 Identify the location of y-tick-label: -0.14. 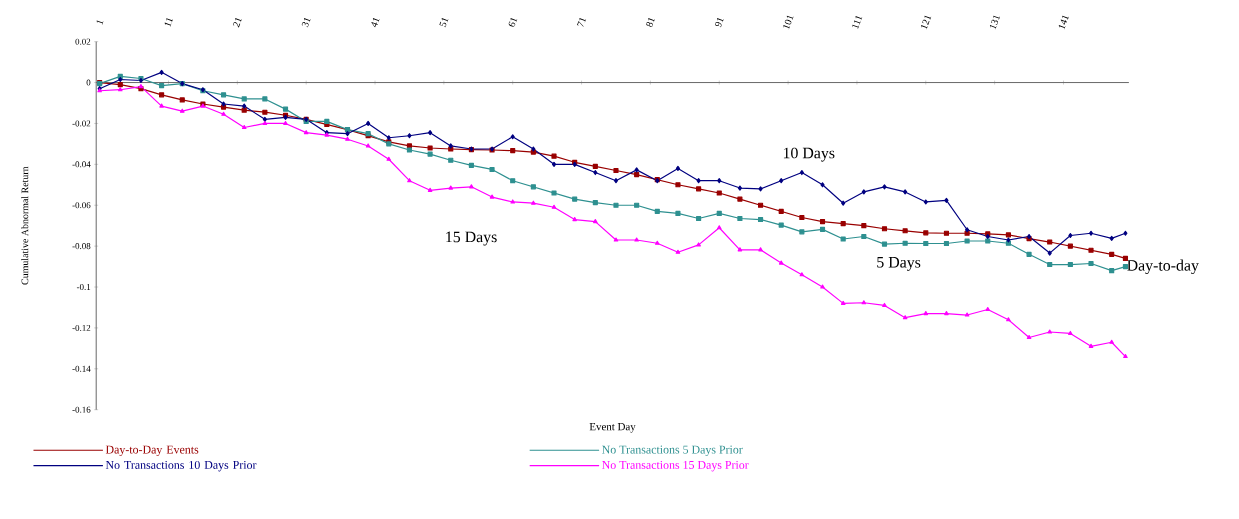
(81, 368).